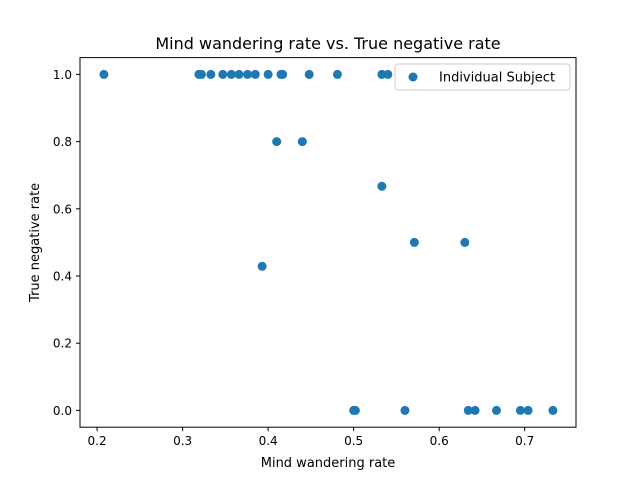 Image resolution: width=640 pixels, height=480 pixels. What do you see at coordinates (413, 77) in the screenshot?
I see `legend-marker` at bounding box center [413, 77].